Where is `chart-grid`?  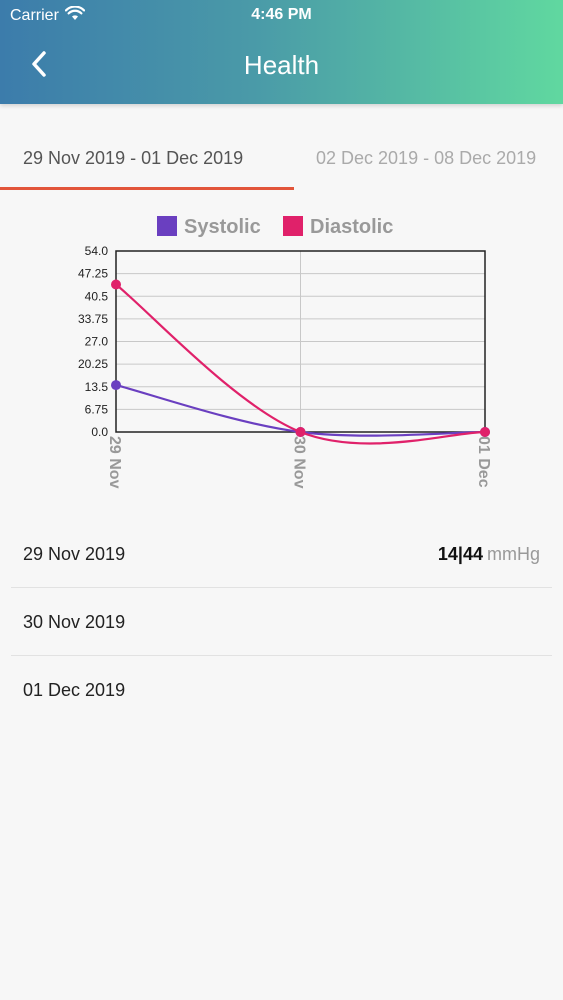 chart-grid is located at coordinates (300, 341).